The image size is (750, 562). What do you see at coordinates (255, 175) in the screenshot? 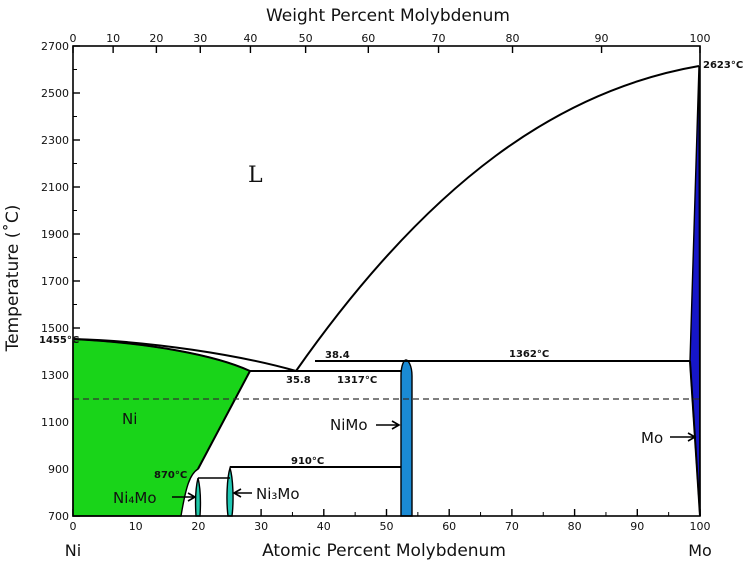
I see `liquid-phase-label: L` at bounding box center [255, 175].